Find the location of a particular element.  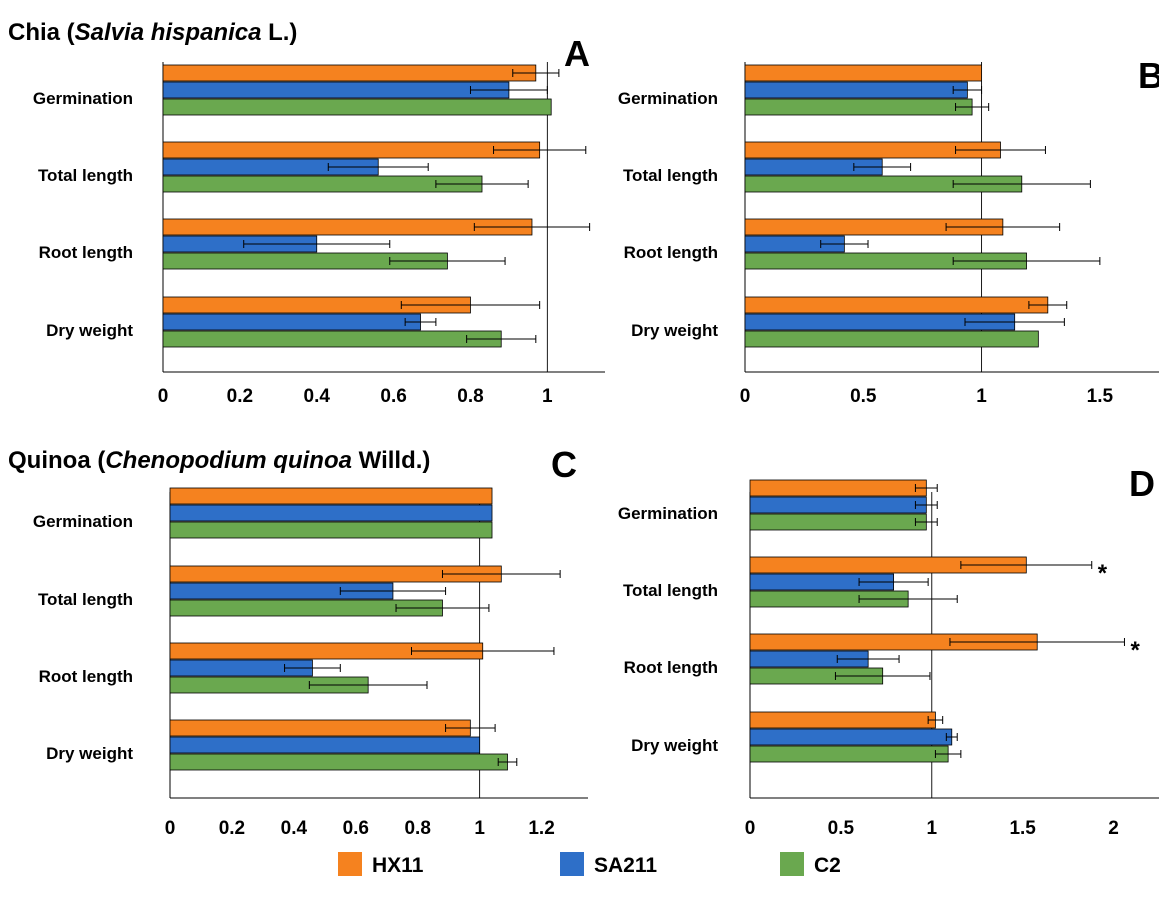

legend-swatch-sa211 is located at coordinates (572, 864).